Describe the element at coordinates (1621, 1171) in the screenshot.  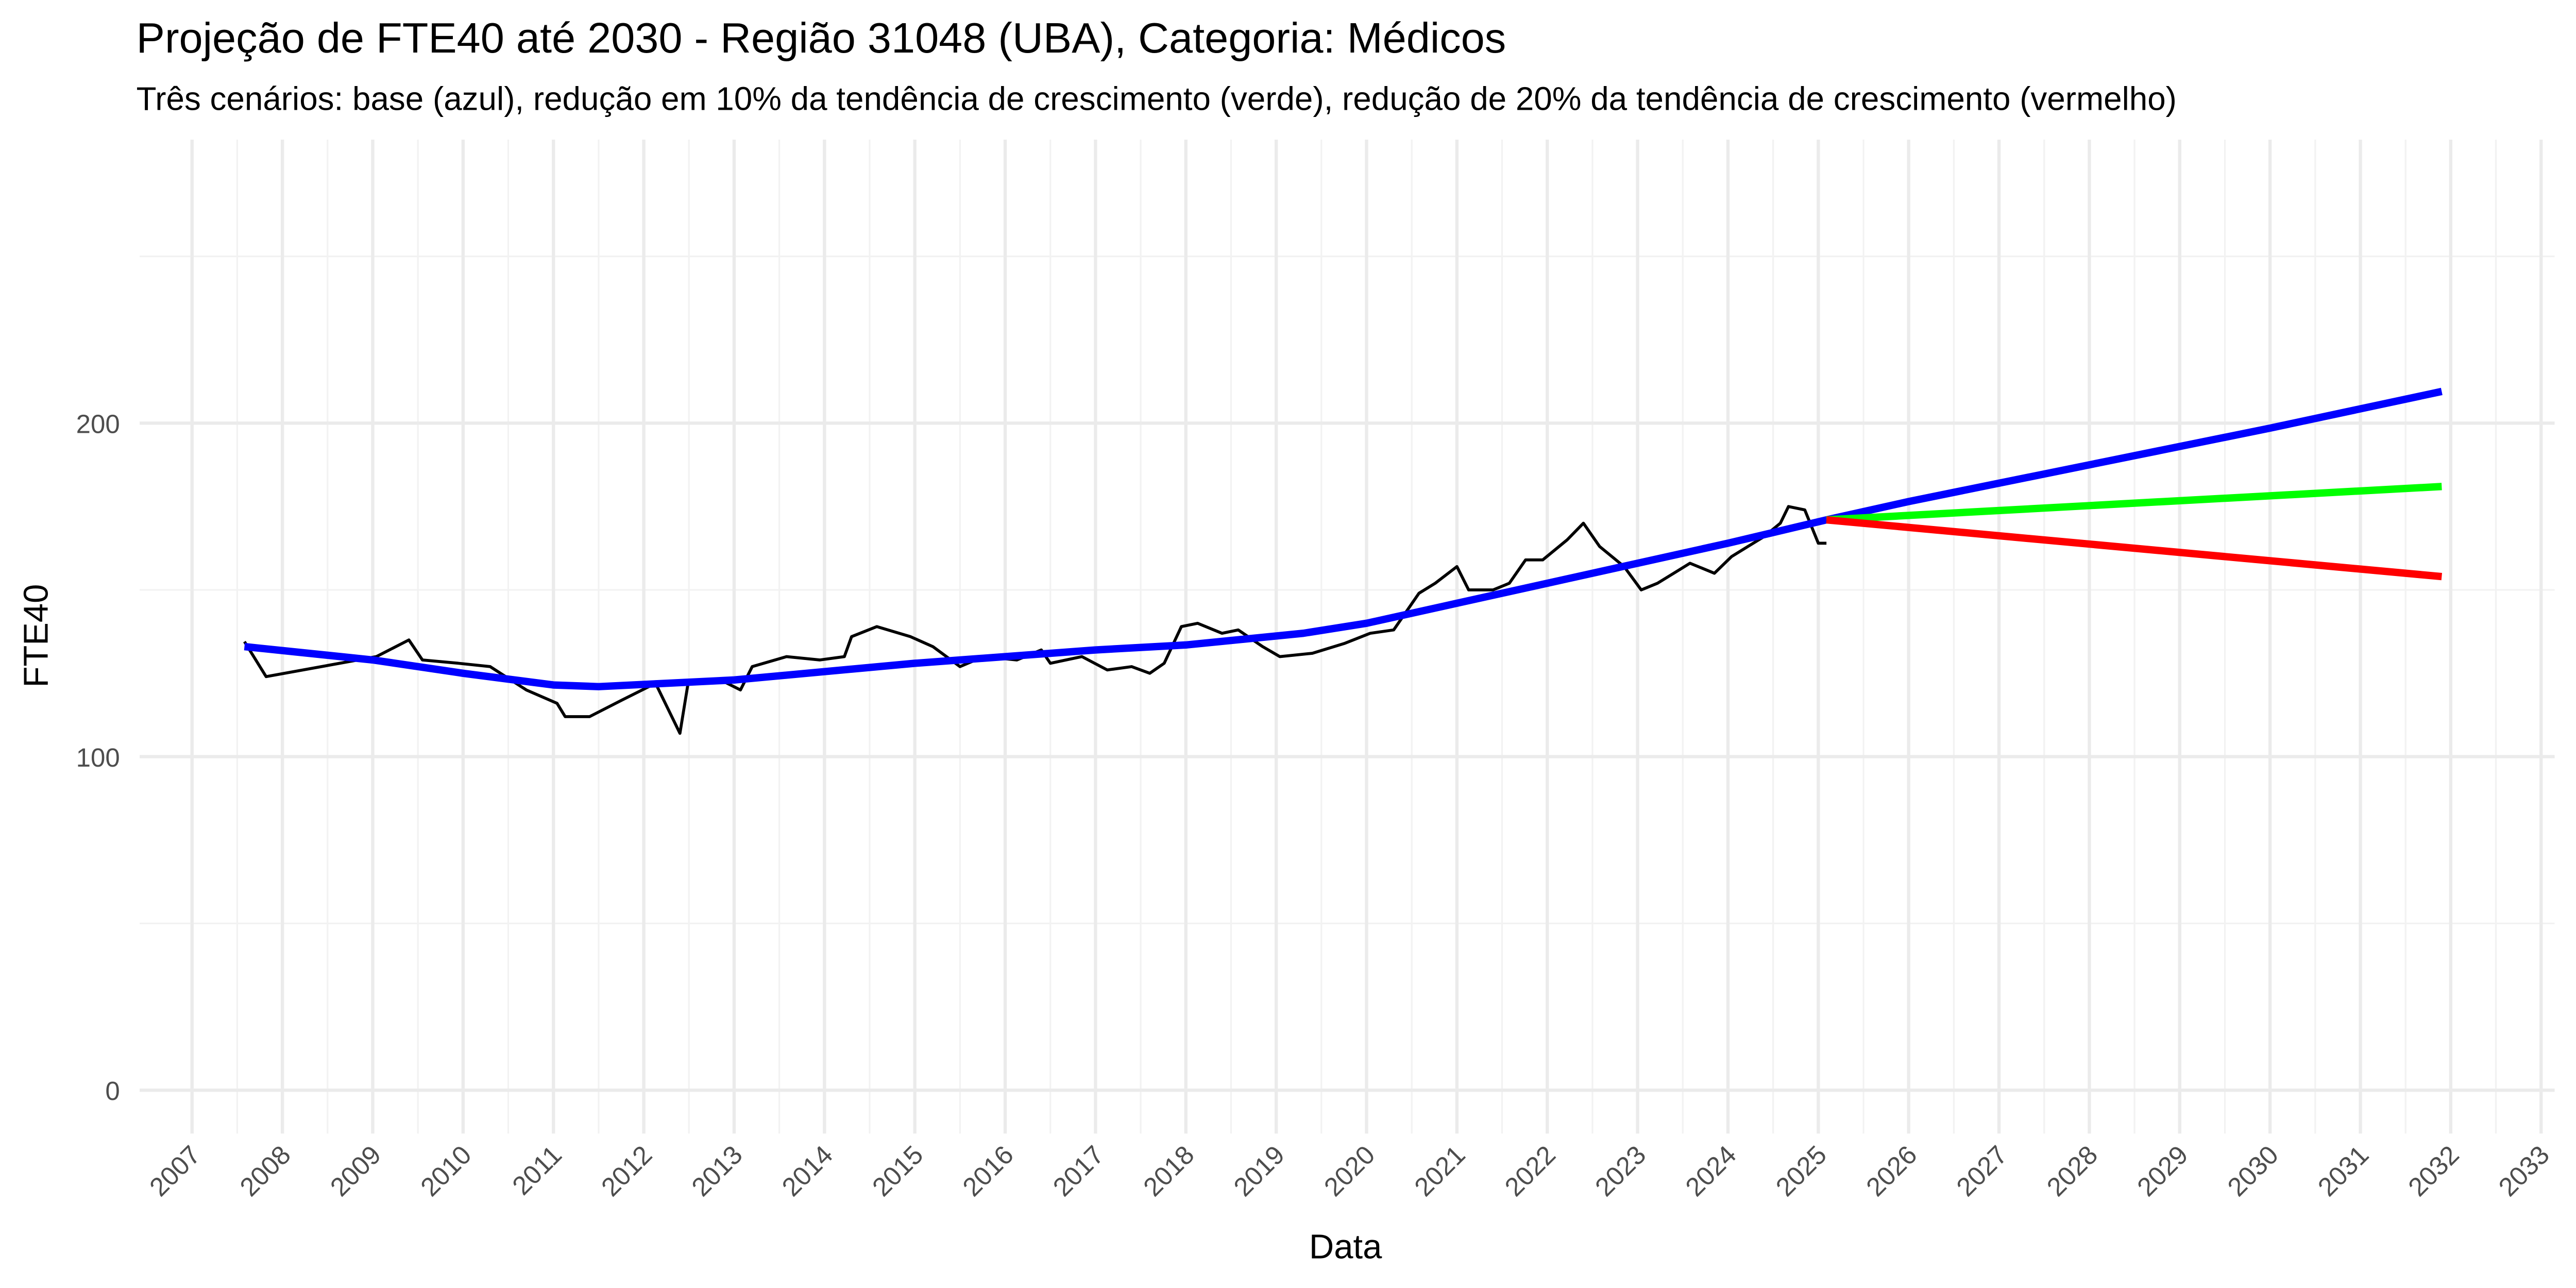
I see `x-tick-label: 2023` at that location.